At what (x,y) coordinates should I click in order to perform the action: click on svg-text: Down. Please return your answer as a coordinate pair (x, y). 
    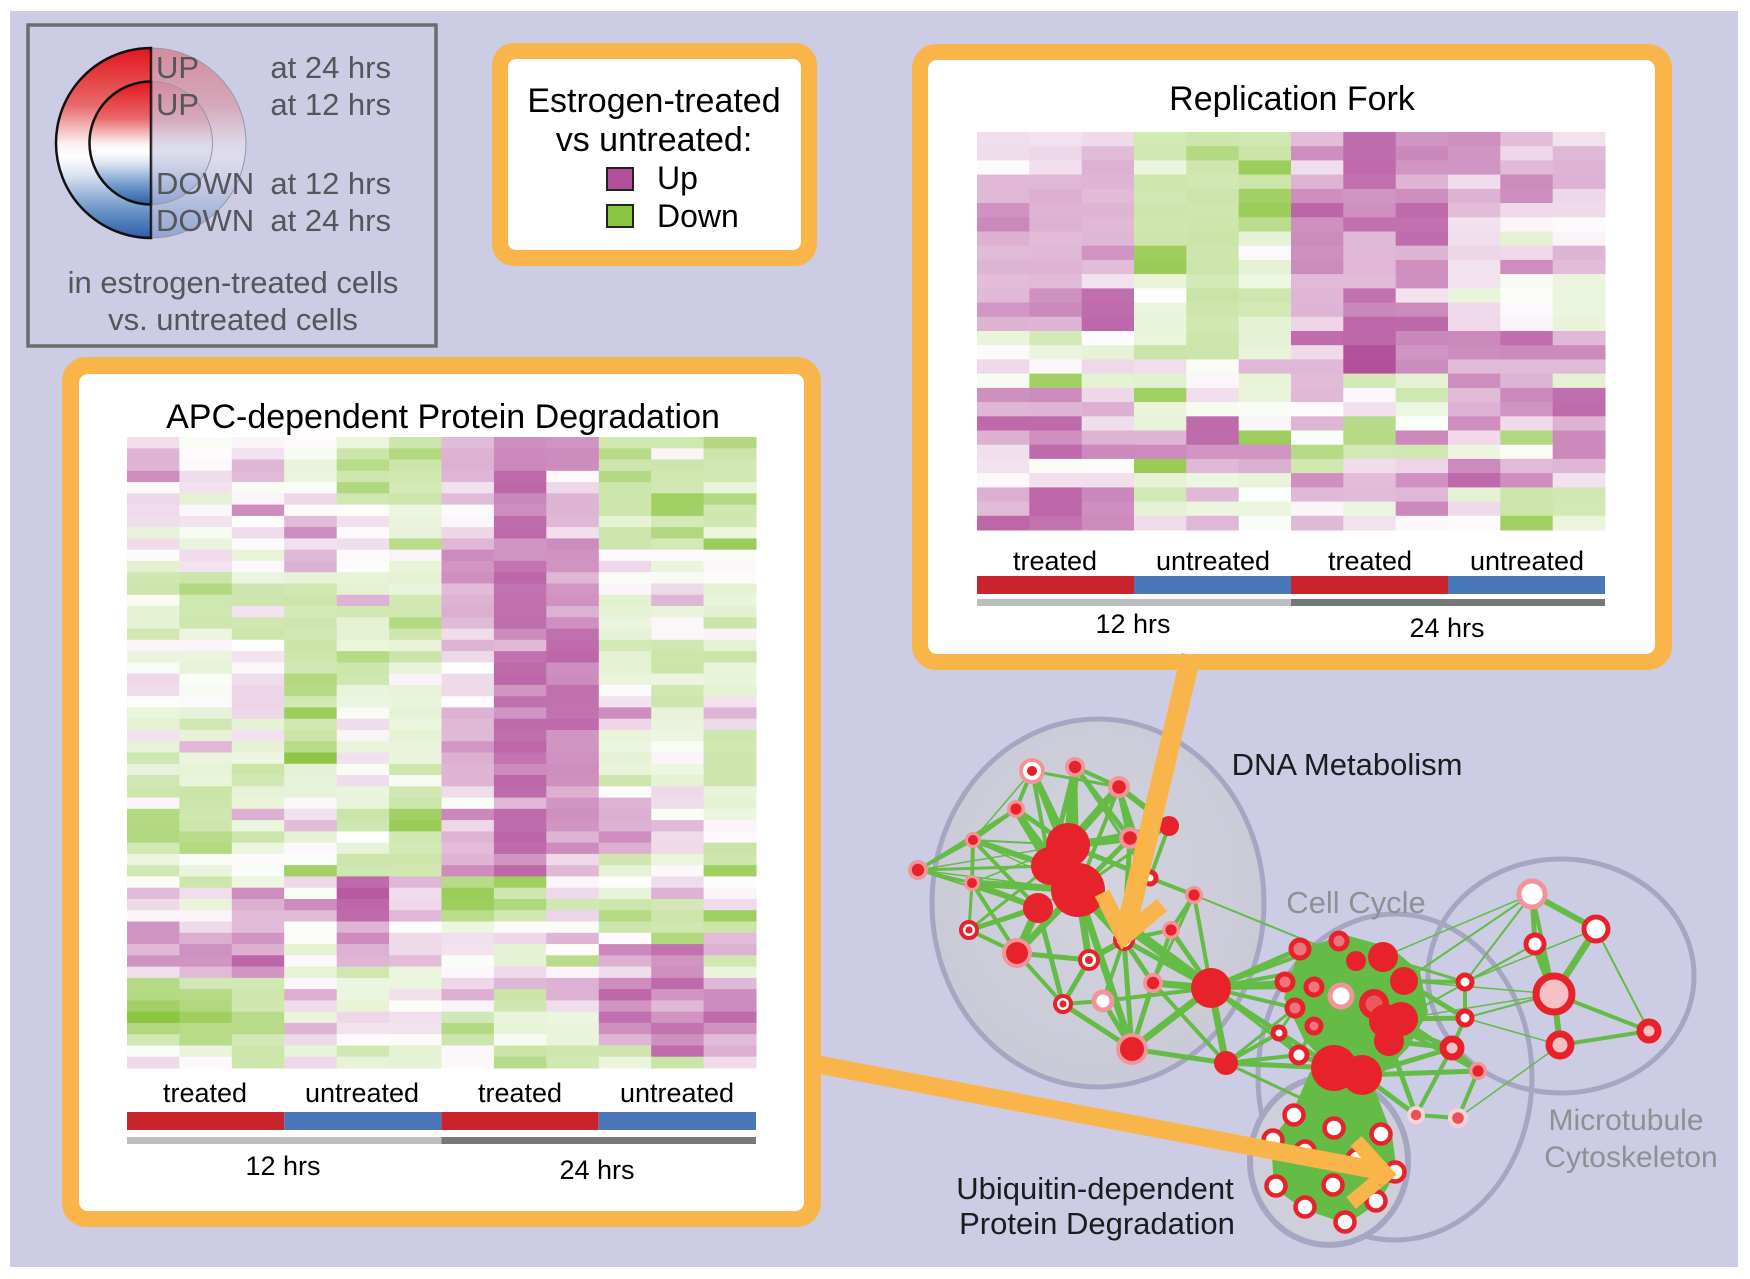
    Looking at the image, I should click on (698, 216).